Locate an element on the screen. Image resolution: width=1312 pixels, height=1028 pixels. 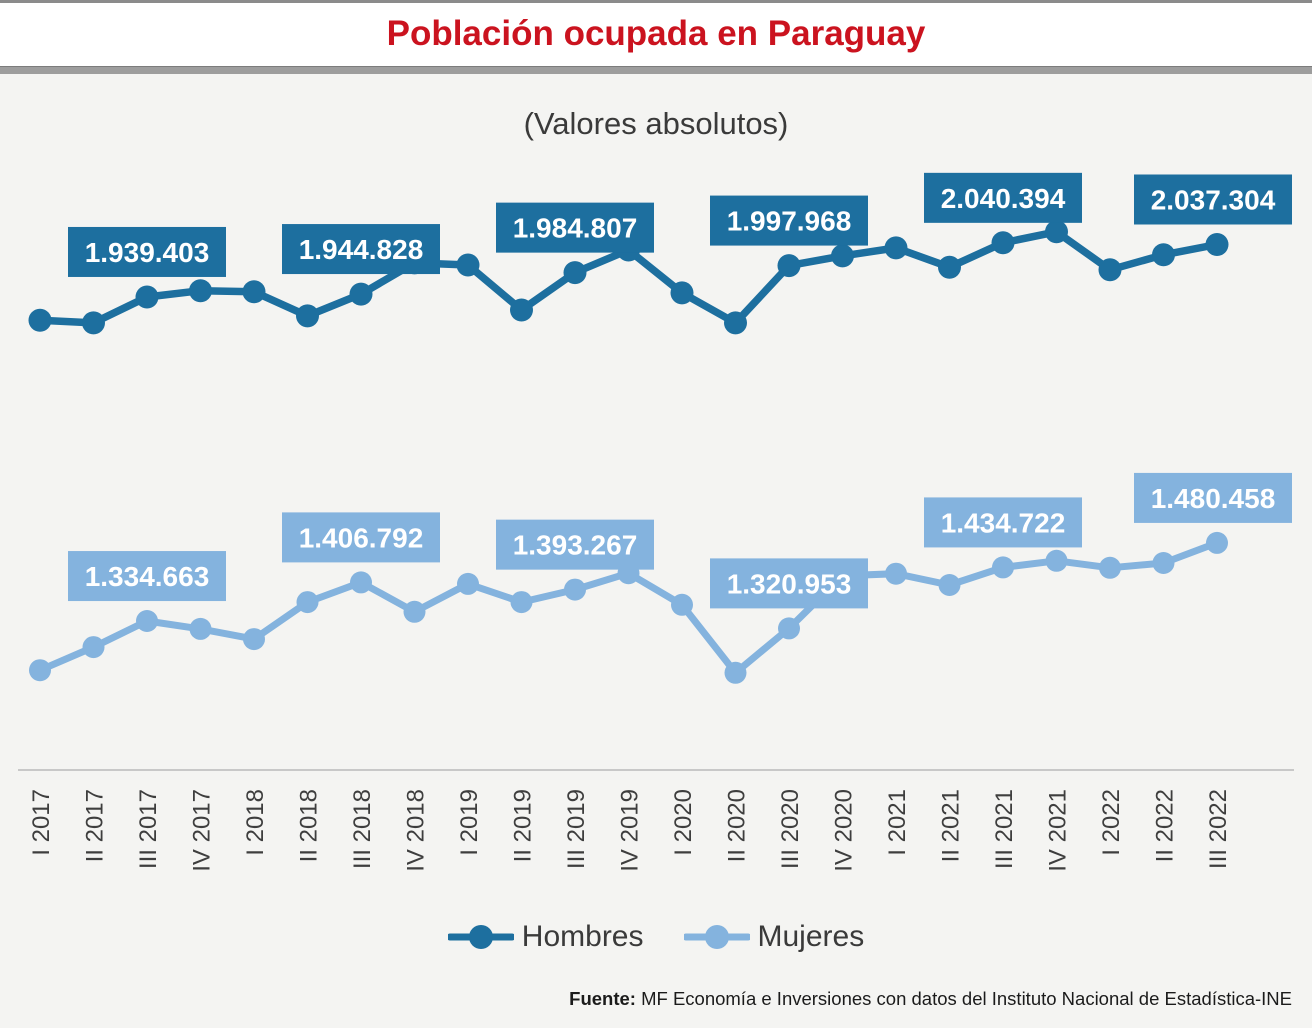
x-tick-label: II 2018 is located at coordinates (309, 825).